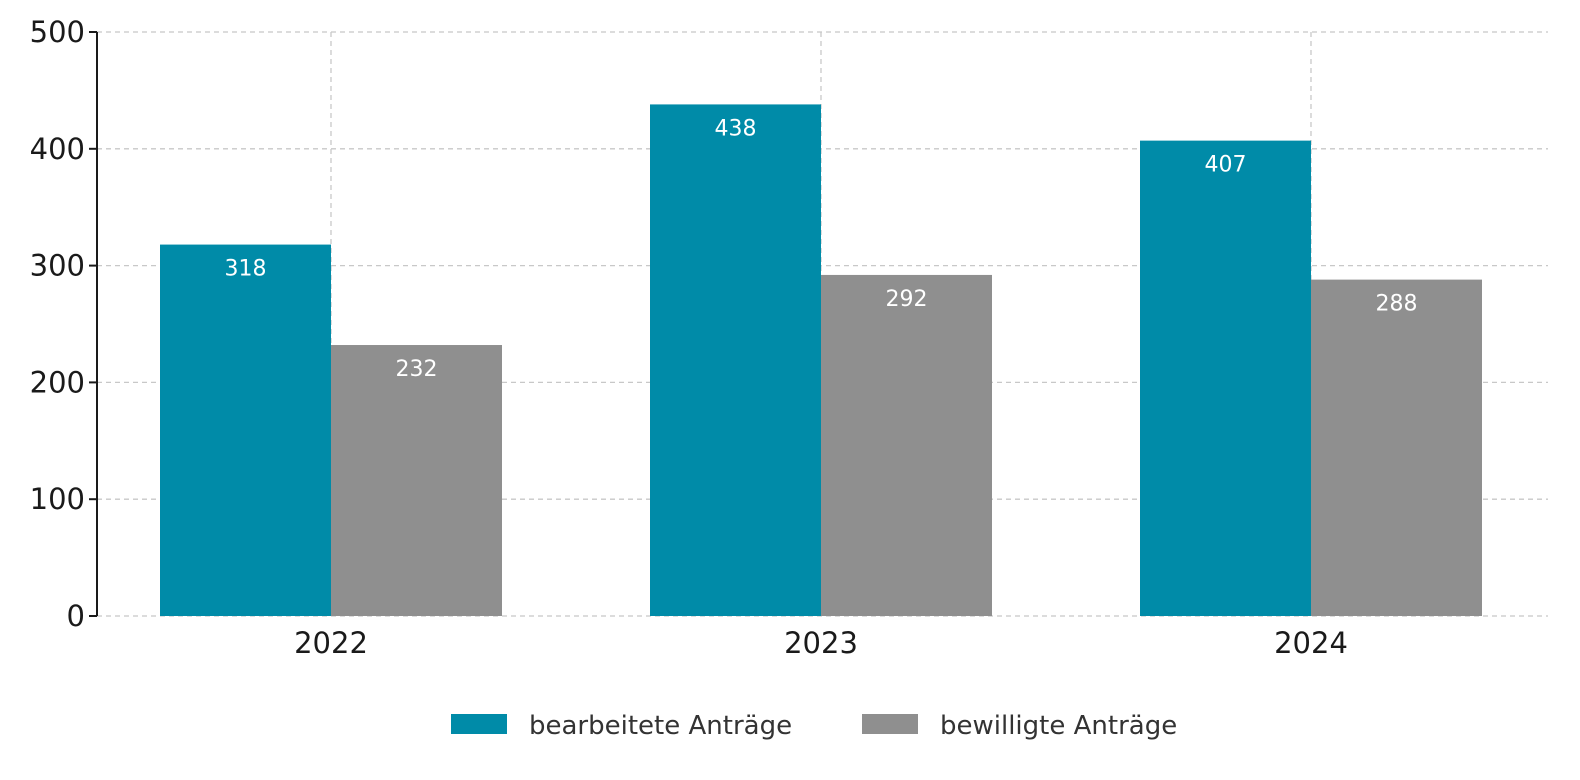 Image resolution: width=1580 pixels, height=780 pixels. I want to click on x-tick-label: 2024, so click(1311, 643).